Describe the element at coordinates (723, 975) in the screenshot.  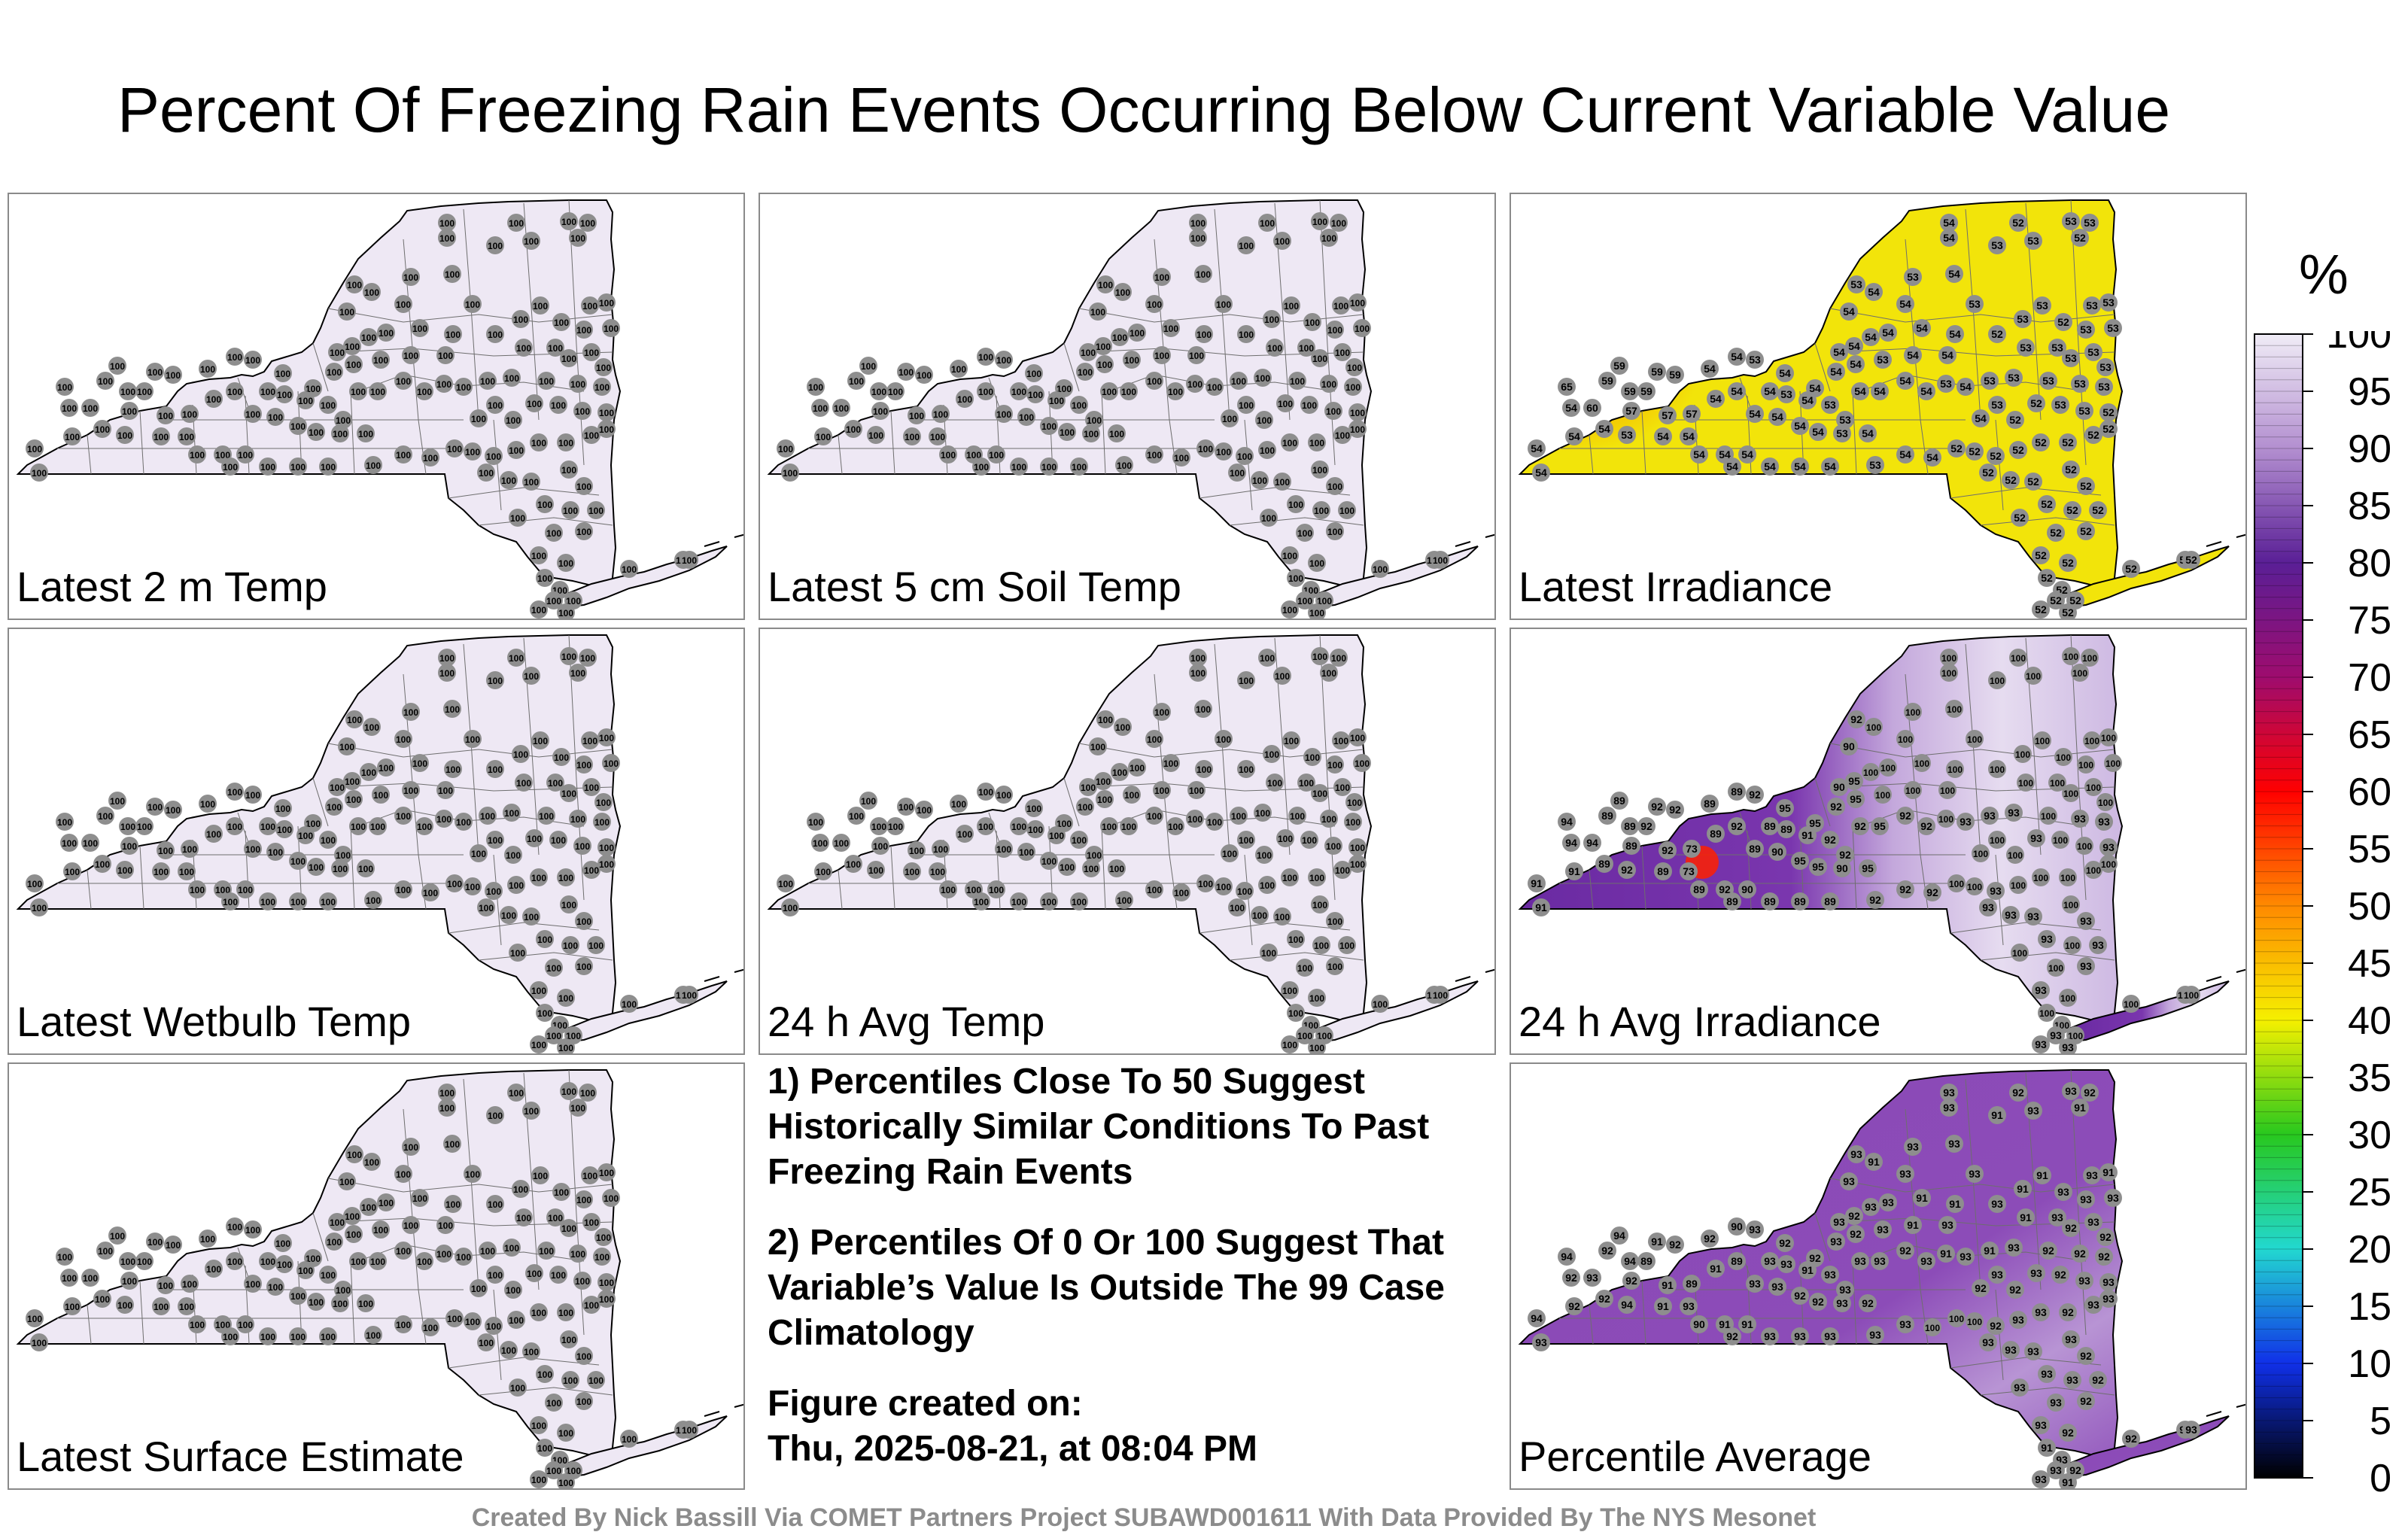
I see `coast-fragment` at that location.